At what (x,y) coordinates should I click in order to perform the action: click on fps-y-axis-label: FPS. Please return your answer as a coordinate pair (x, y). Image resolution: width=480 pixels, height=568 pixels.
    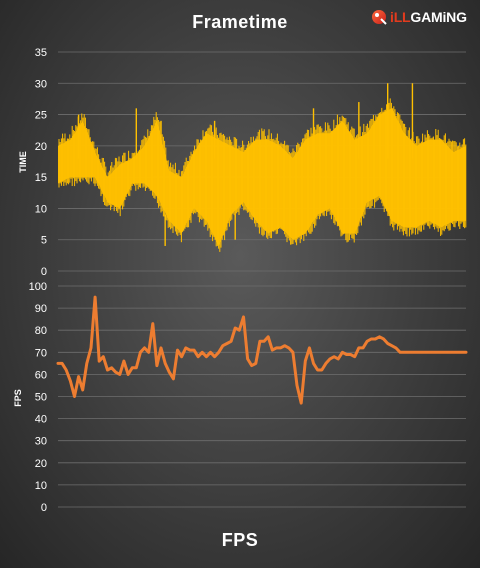
    Looking at the image, I should click on (18, 398).